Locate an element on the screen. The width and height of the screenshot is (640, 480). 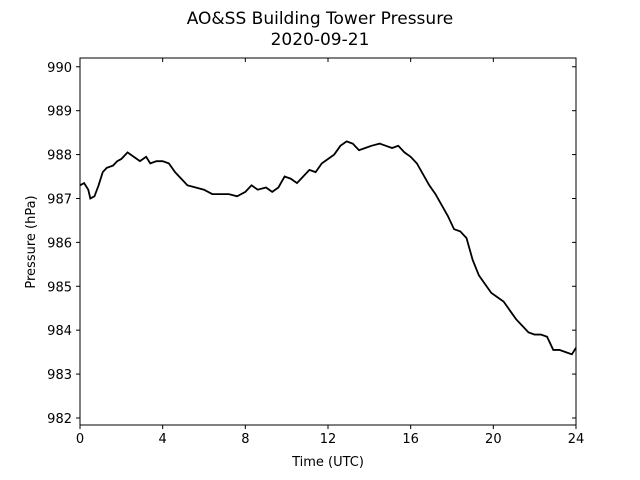
y-tick-label: 982 is located at coordinates (59, 419).